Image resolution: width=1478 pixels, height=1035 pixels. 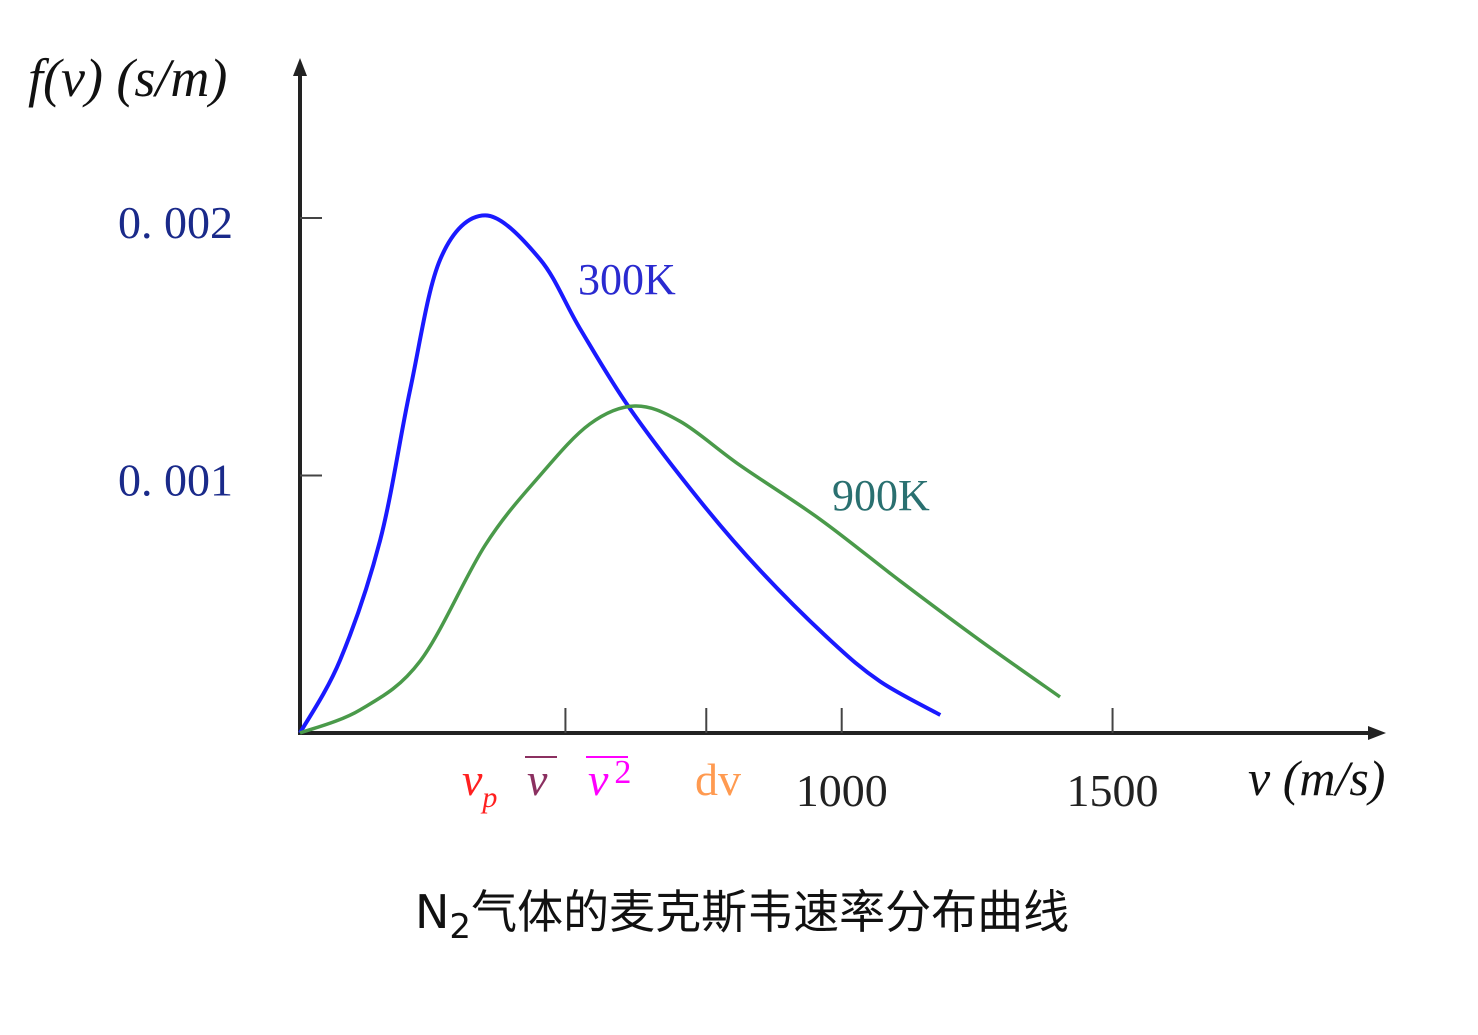 What do you see at coordinates (127, 78) in the screenshot?
I see `y-axis-label: f(v) (s/m)` at bounding box center [127, 78].